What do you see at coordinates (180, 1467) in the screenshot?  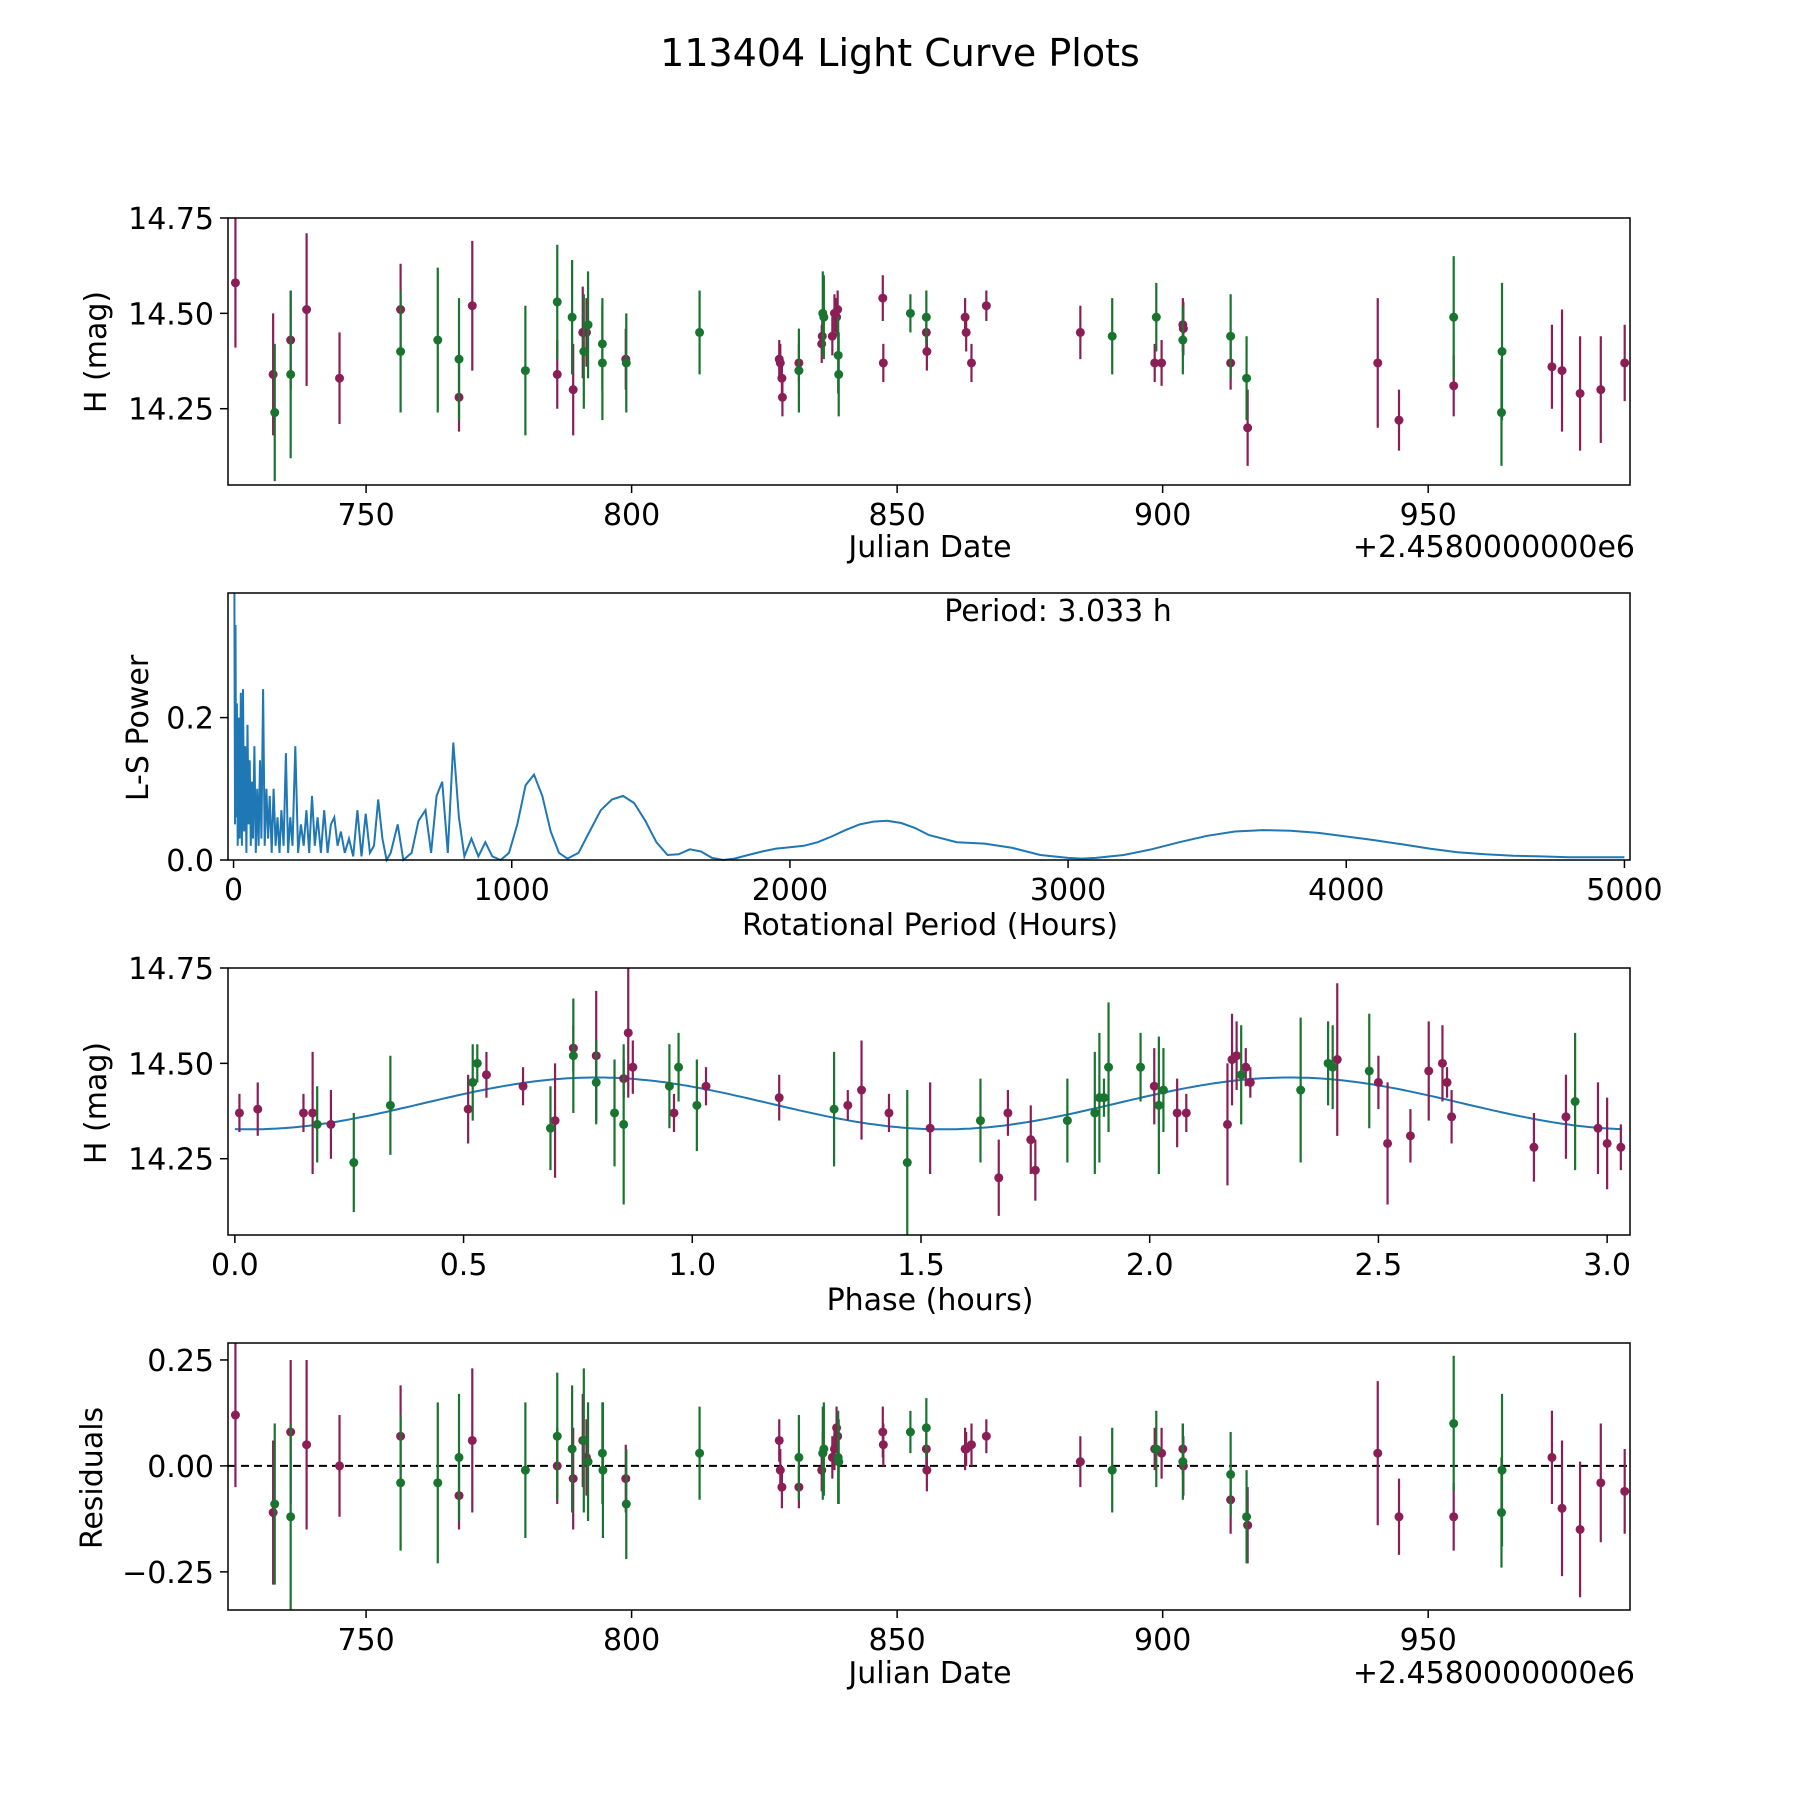 I see `residuals-y-tick-label: 0.00` at bounding box center [180, 1467].